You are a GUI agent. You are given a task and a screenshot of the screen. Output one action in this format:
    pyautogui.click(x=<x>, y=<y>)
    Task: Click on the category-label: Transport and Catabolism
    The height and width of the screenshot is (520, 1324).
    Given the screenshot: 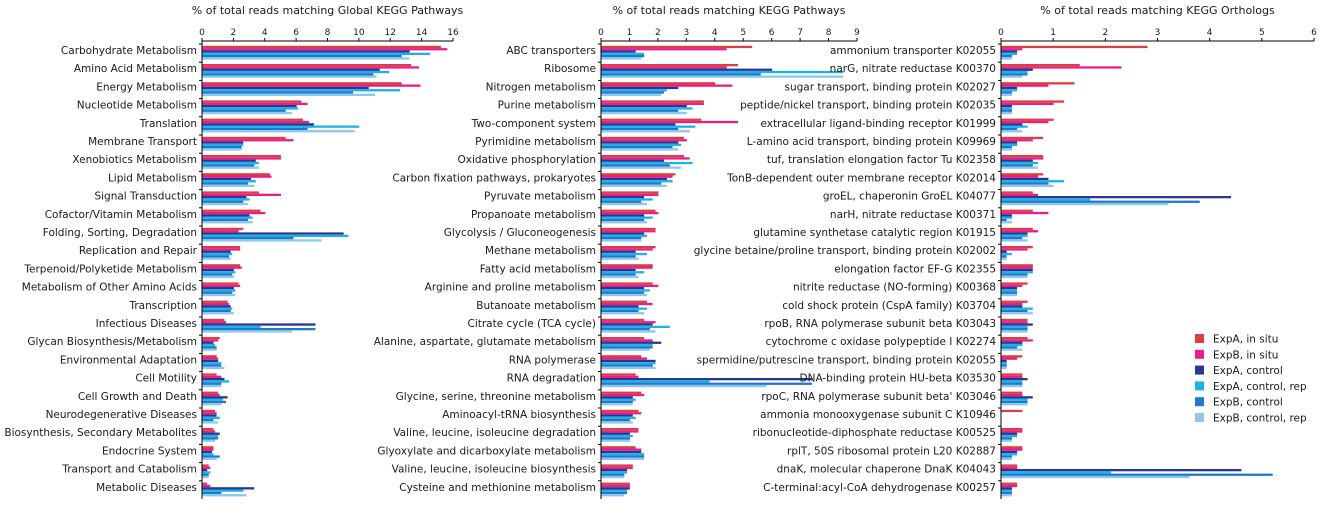 What is the action you would take?
    pyautogui.click(x=129, y=470)
    